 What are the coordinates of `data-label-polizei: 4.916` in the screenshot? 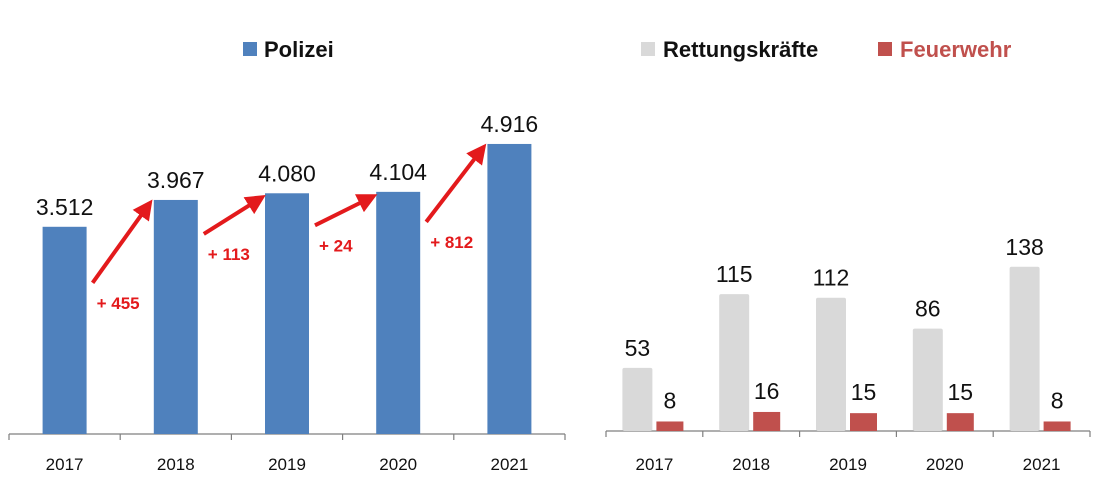 It's located at (510, 124).